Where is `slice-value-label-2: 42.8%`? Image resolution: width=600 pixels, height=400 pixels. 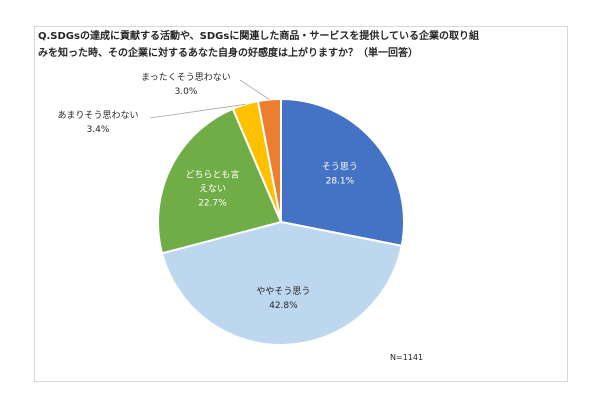 slice-value-label-2: 42.8% is located at coordinates (283, 306).